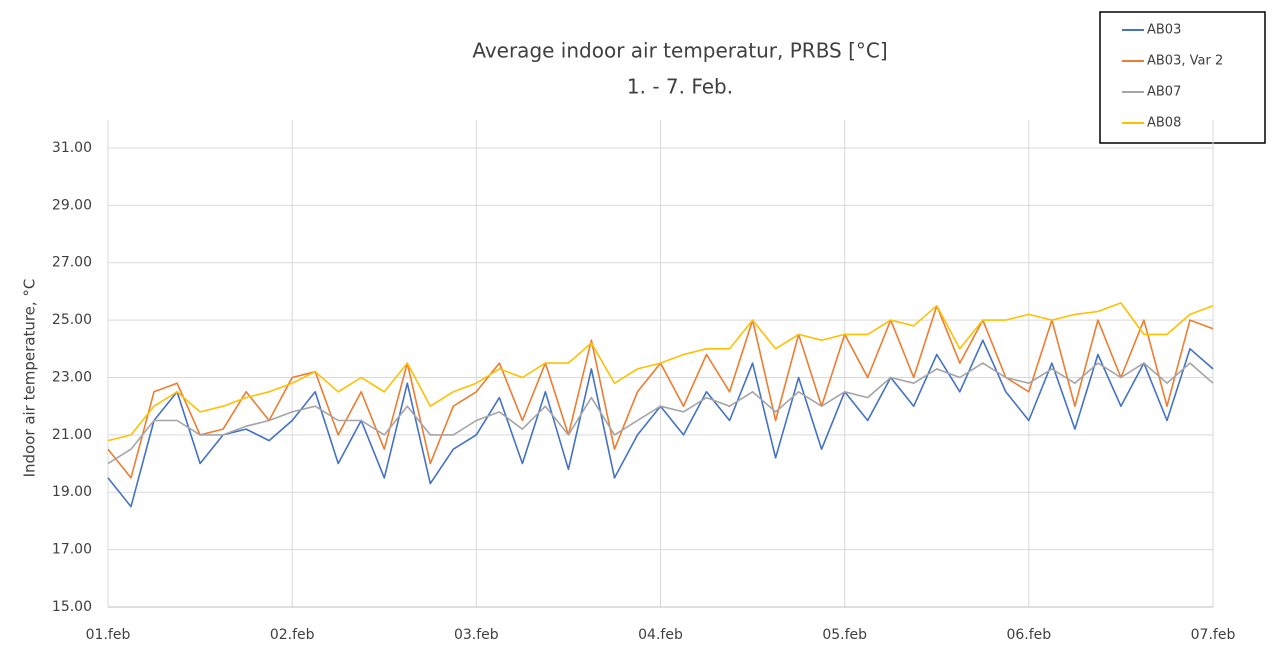  Describe the element at coordinates (72, 550) in the screenshot. I see `y-tick-label: 17.00` at that location.